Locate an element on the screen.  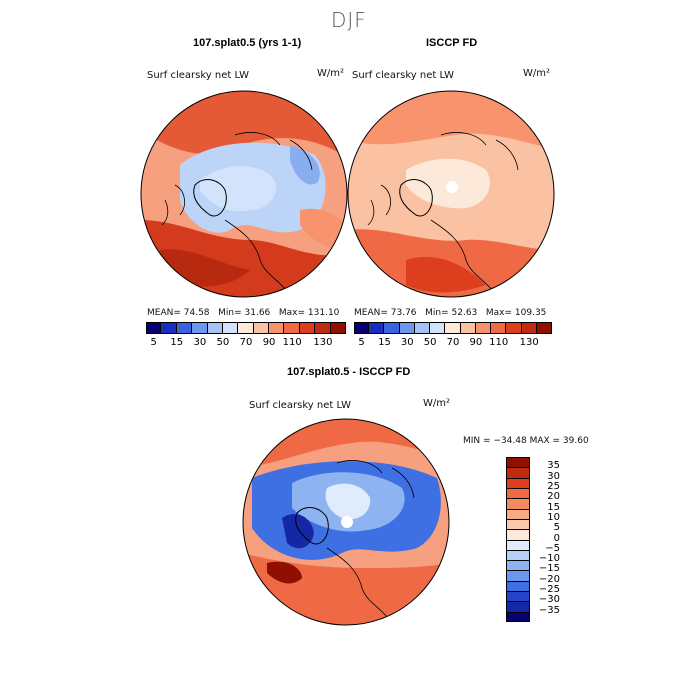
left-map-coast-siberia is located at coordinates (273, 151).